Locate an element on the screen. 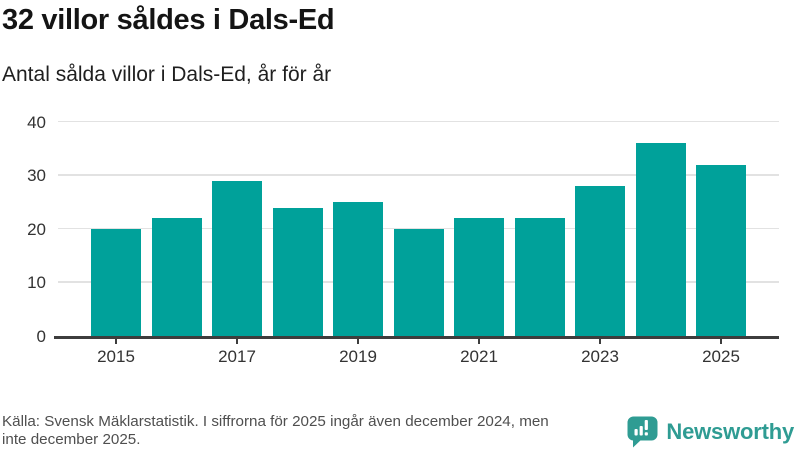 The width and height of the screenshot is (800, 450). bar-2021 is located at coordinates (479, 277).